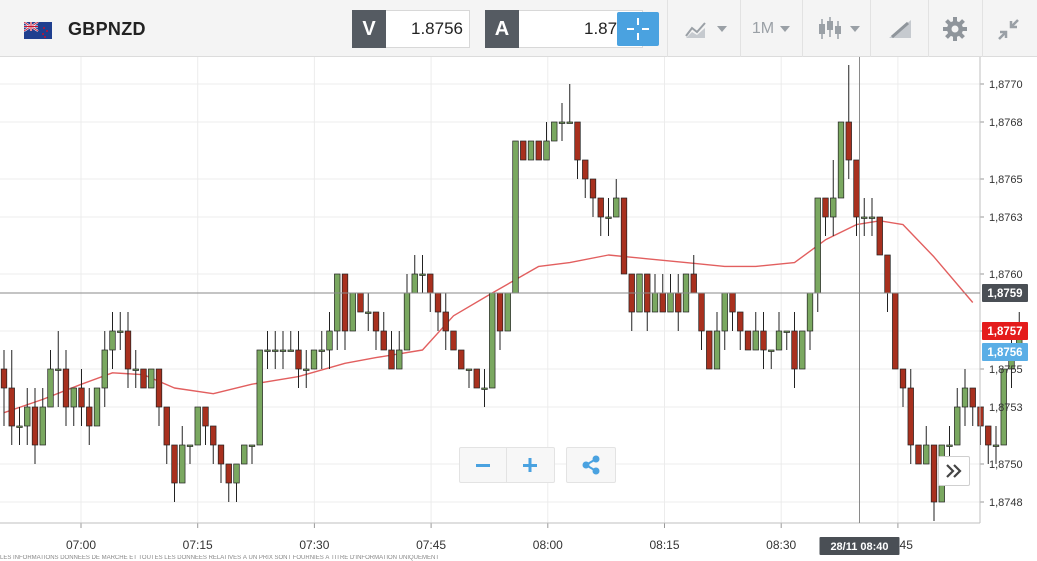 The image size is (1037, 561). Describe the element at coordinates (591, 465) in the screenshot. I see `share-button` at that location.